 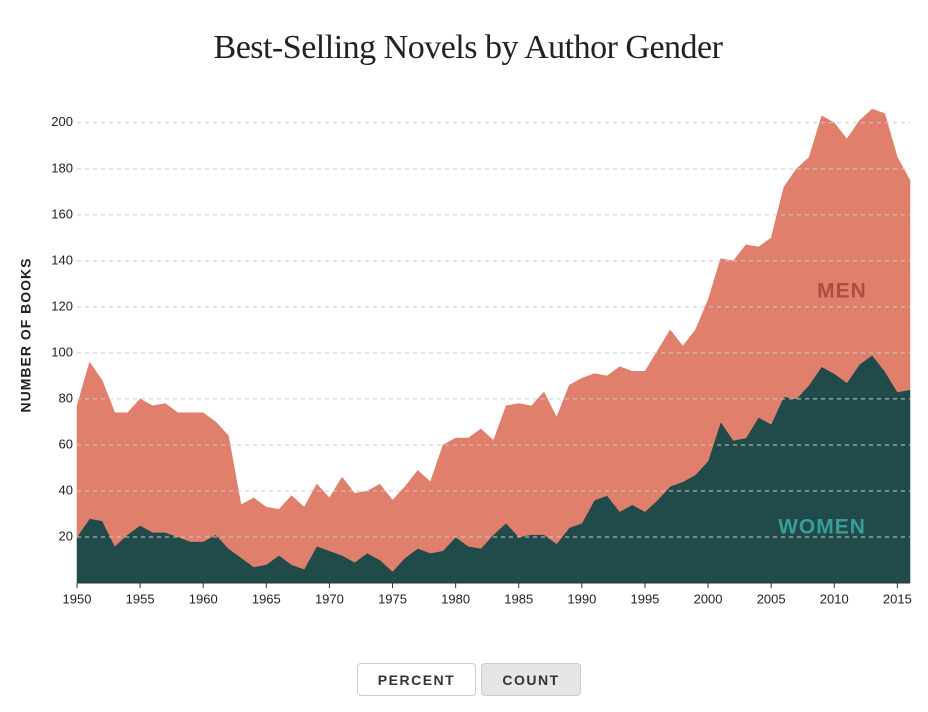 I want to click on x-tick-label: 2005, so click(x=771, y=598).